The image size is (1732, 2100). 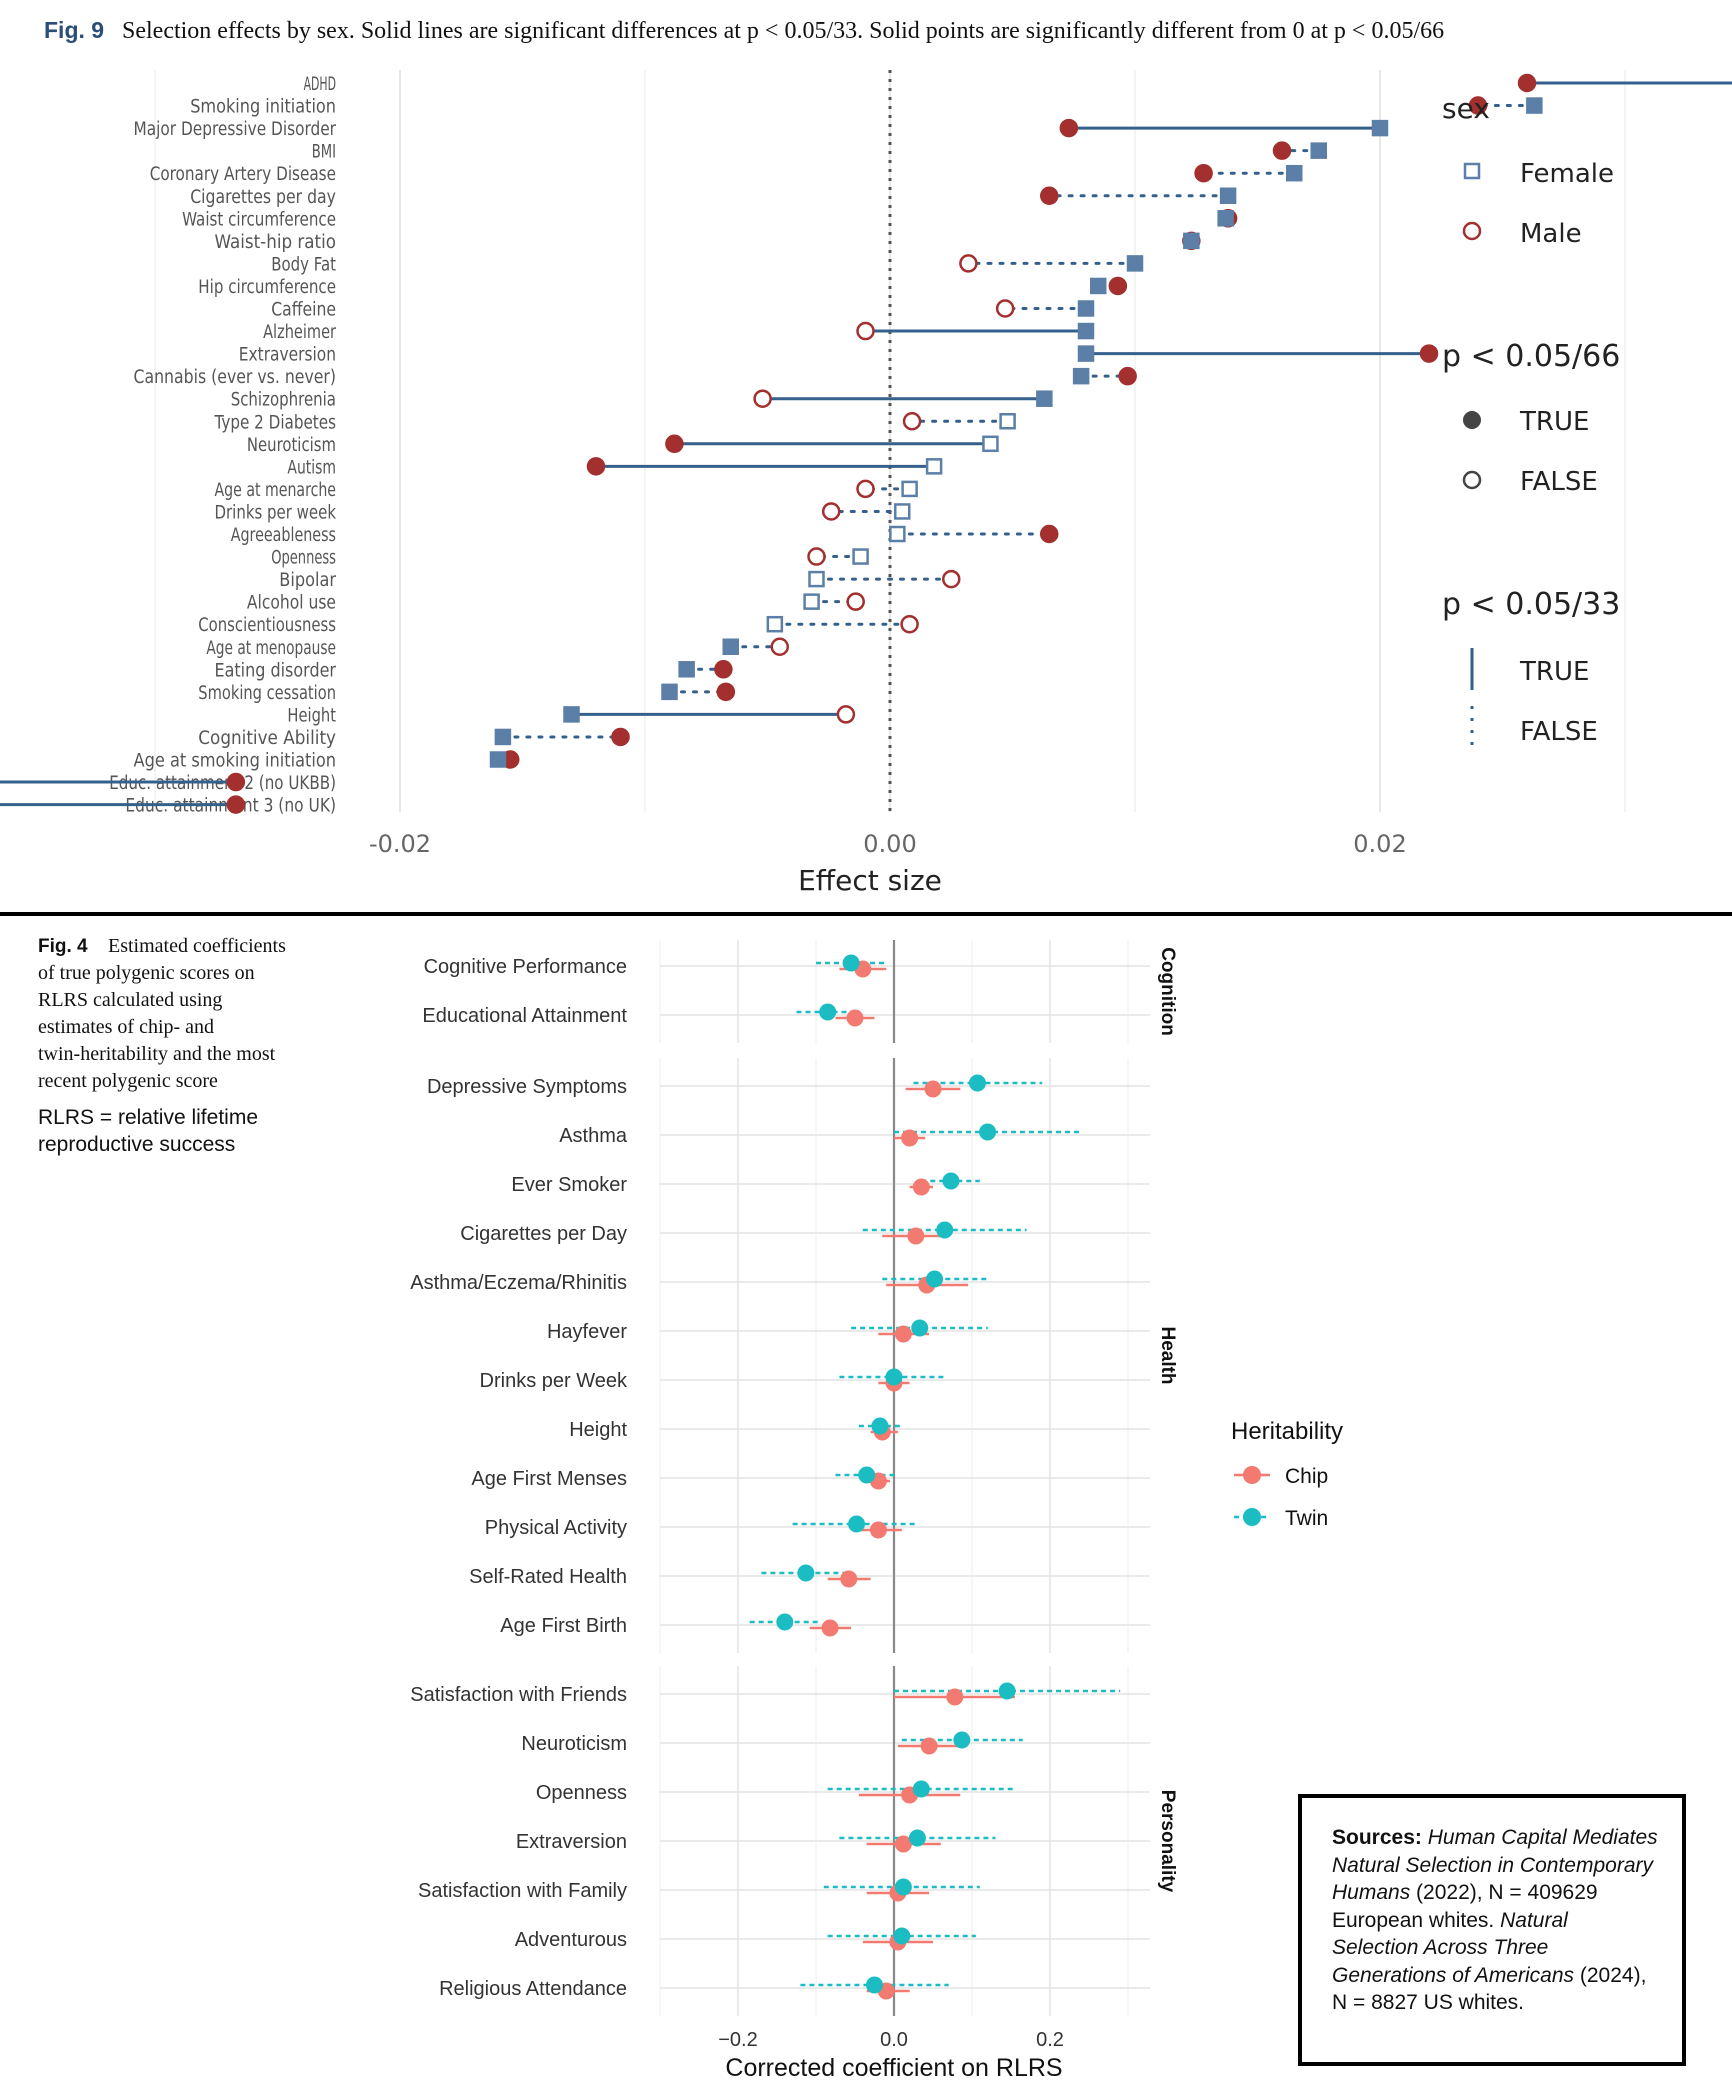 What do you see at coordinates (1306, 1518) in the screenshot?
I see `legend-twin-label: Twin` at bounding box center [1306, 1518].